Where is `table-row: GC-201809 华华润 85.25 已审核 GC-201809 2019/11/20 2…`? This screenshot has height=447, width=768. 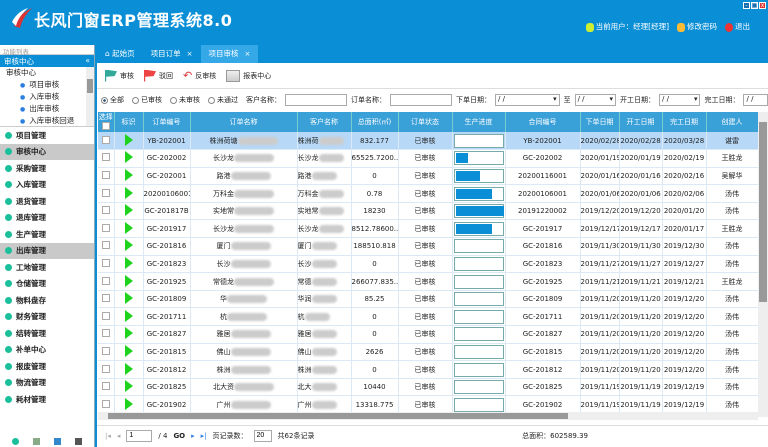
table-row: GC-201809 华华润 85.25 已审核 GC-201809 2019/11/20 2… is located at coordinates (428, 299).